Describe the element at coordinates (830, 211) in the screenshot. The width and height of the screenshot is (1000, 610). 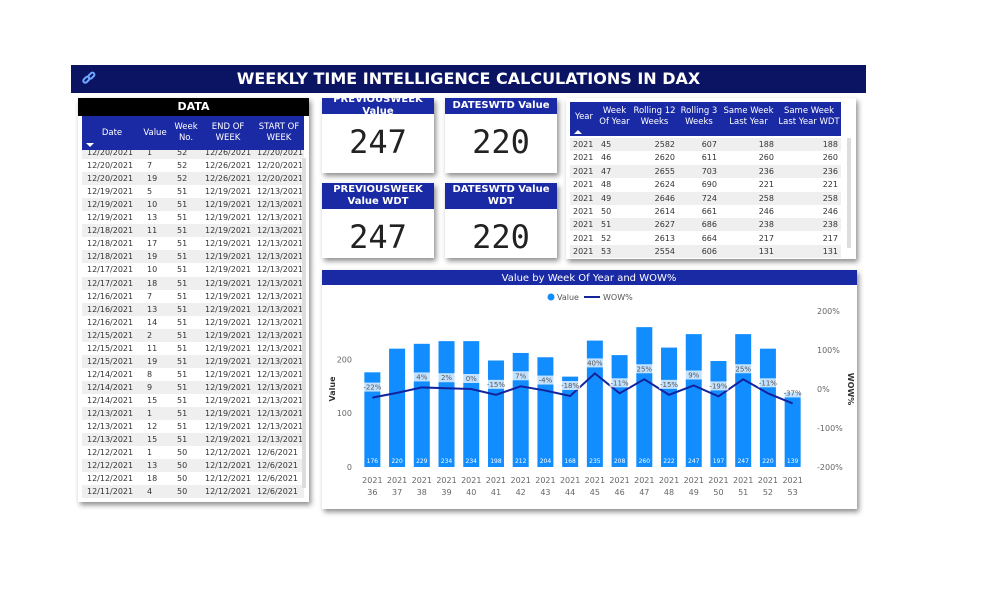
I see `cell: 246` at that location.